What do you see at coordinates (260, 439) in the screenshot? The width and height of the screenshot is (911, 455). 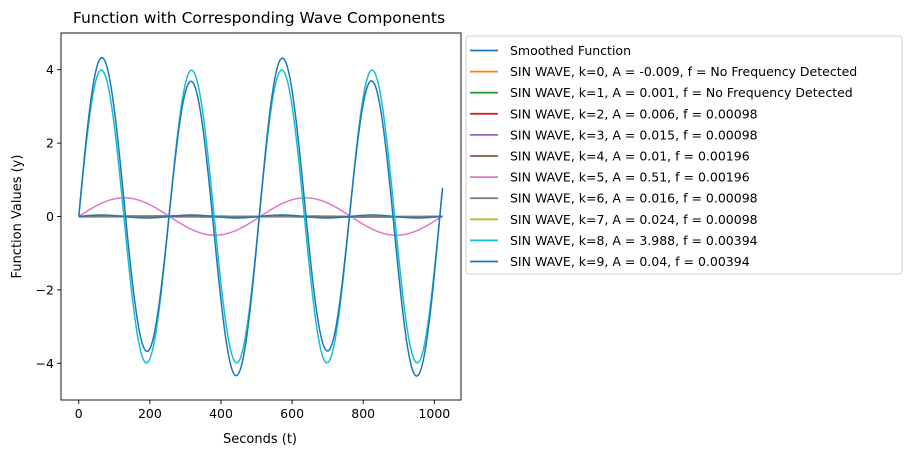 I see `x-axis-label: Seconds (t)` at bounding box center [260, 439].